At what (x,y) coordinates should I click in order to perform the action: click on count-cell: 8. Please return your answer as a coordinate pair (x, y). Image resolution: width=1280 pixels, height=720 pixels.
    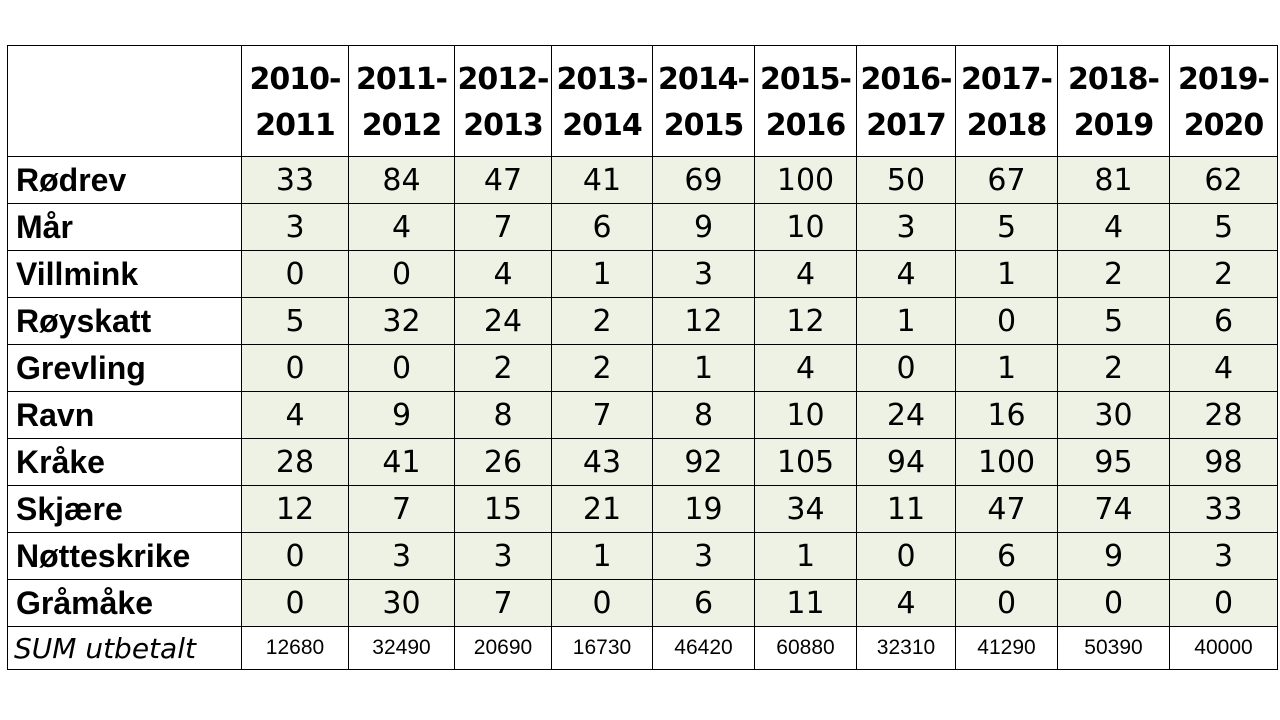
    Looking at the image, I should click on (503, 415).